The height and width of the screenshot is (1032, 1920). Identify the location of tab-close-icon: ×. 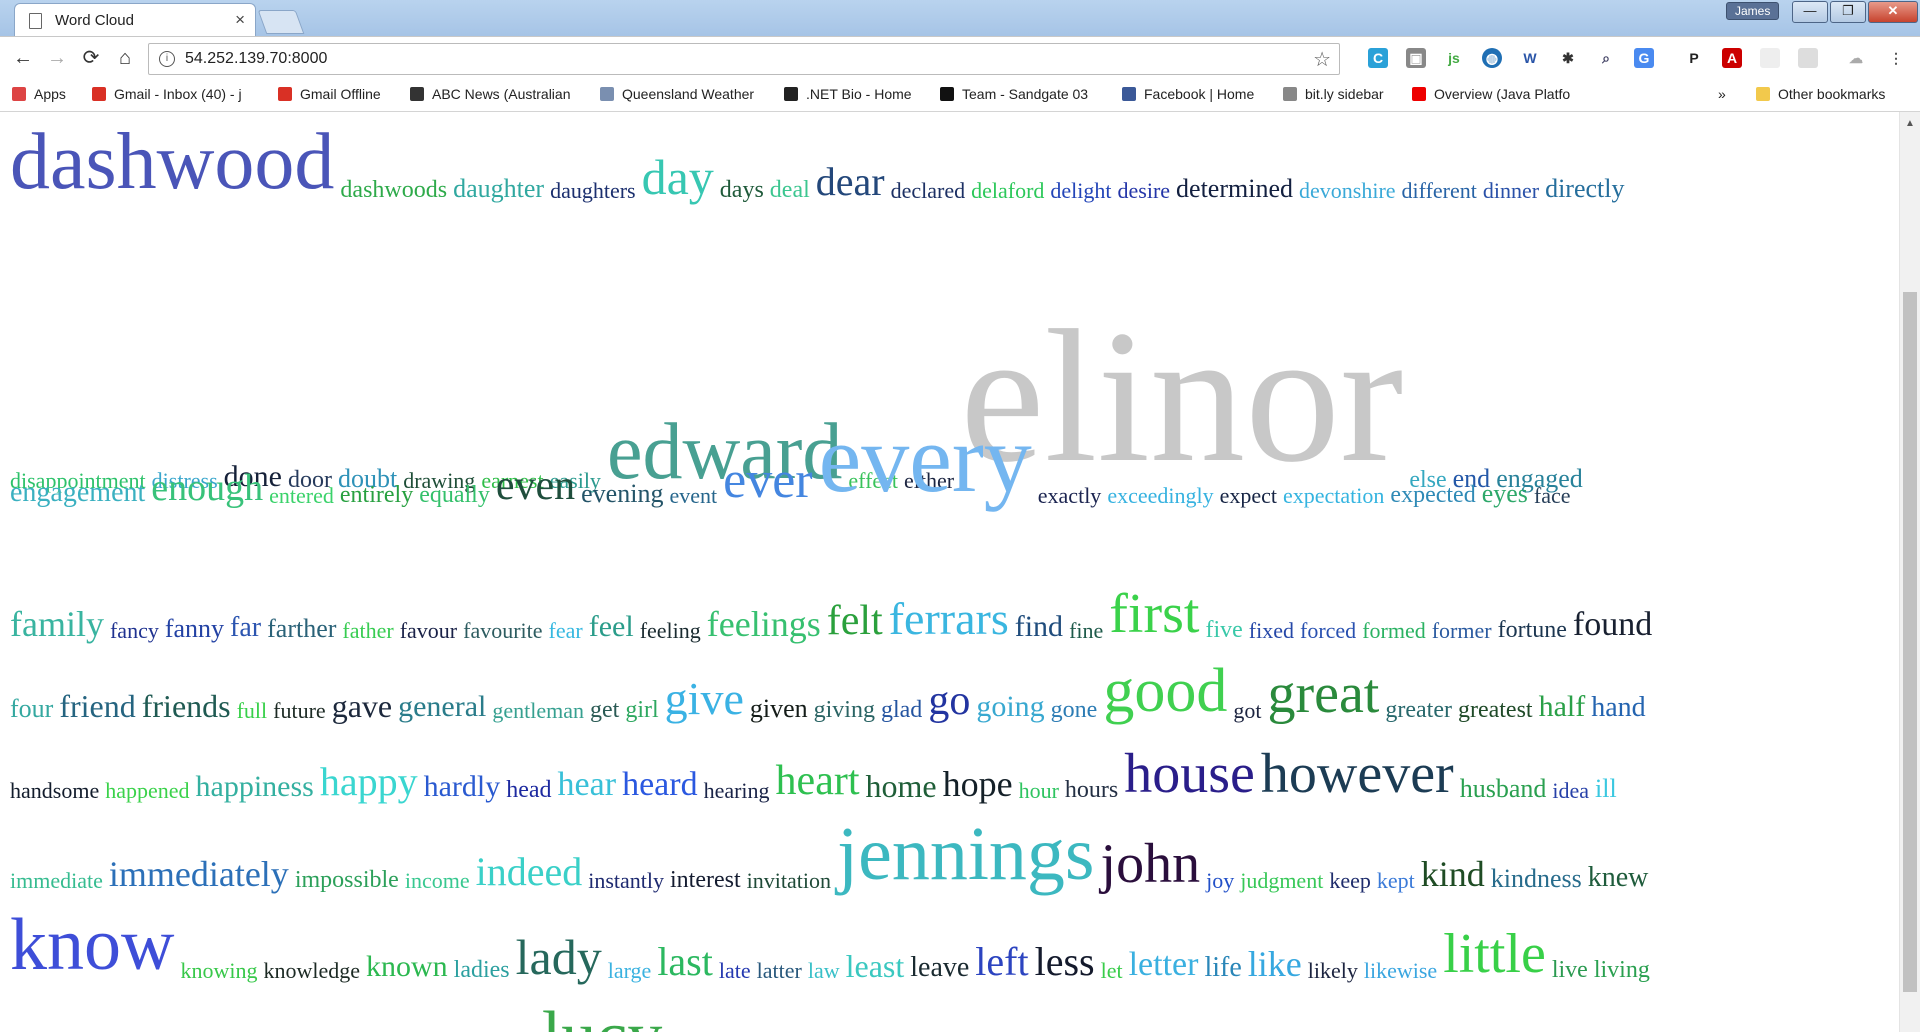
(240, 19).